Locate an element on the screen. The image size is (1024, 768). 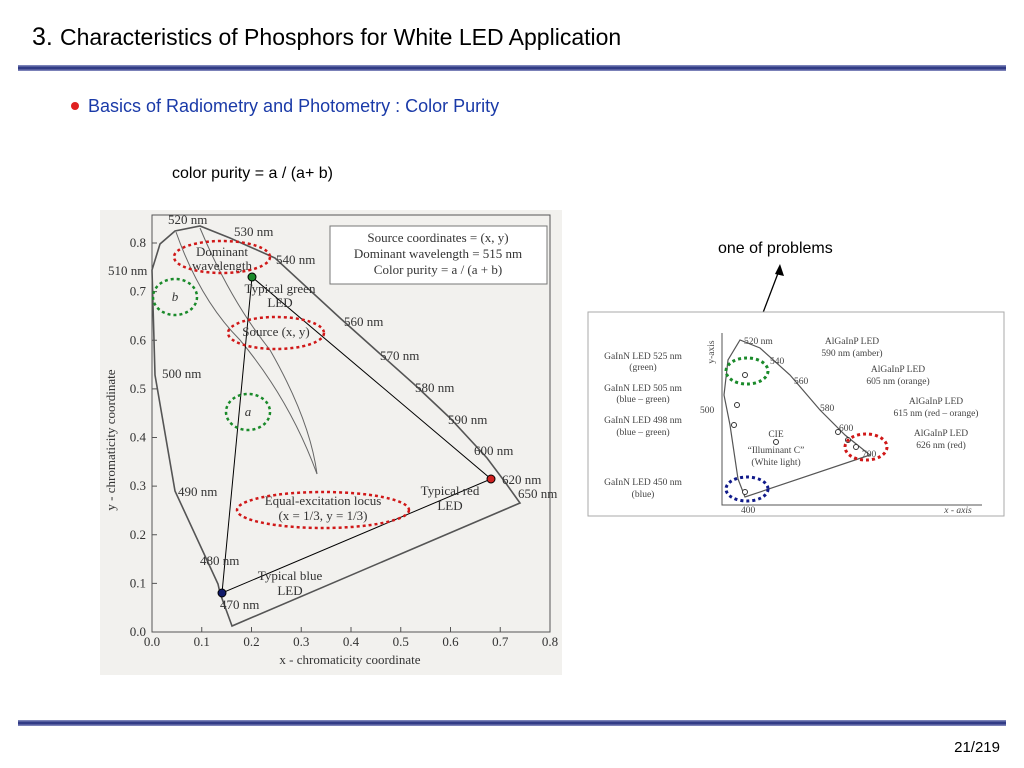
green-led-point is located at coordinates (252, 277).